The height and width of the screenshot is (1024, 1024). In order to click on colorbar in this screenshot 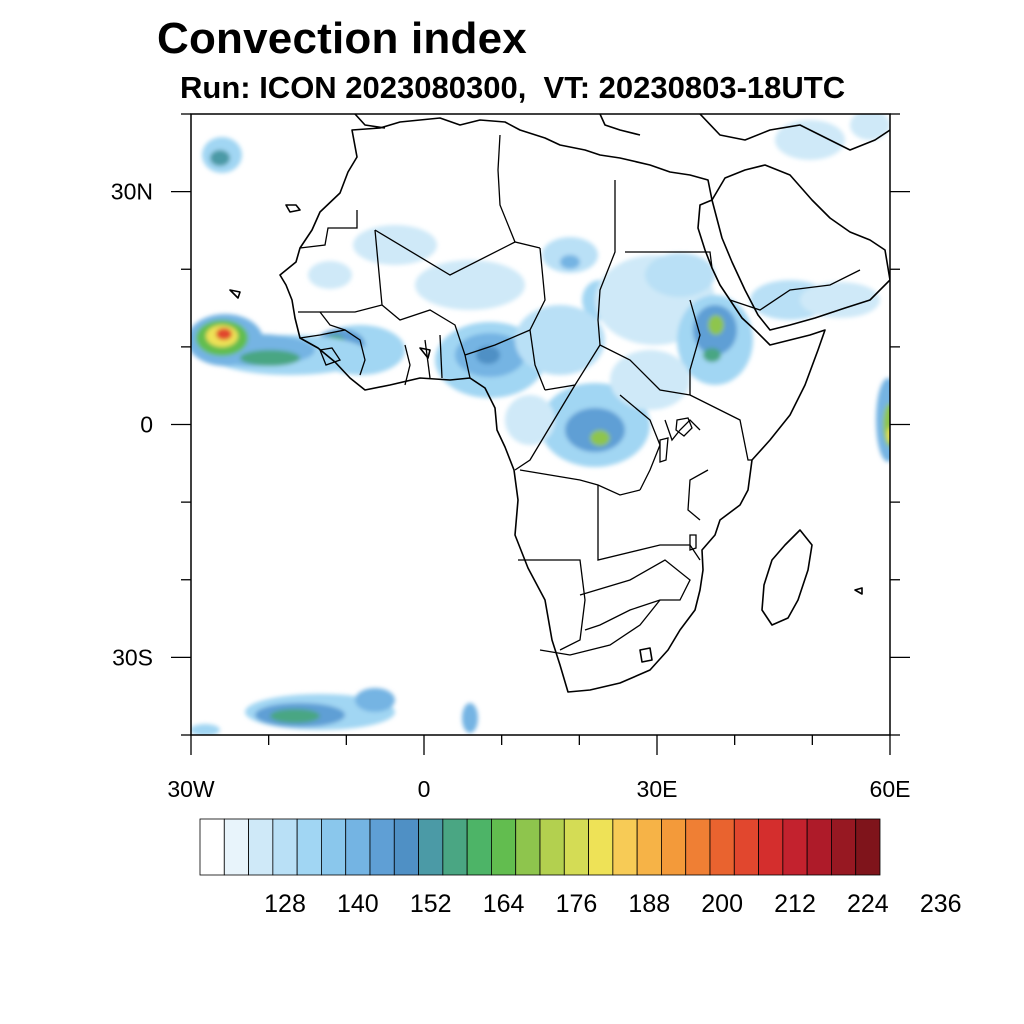, I will do `click(540, 847)`.